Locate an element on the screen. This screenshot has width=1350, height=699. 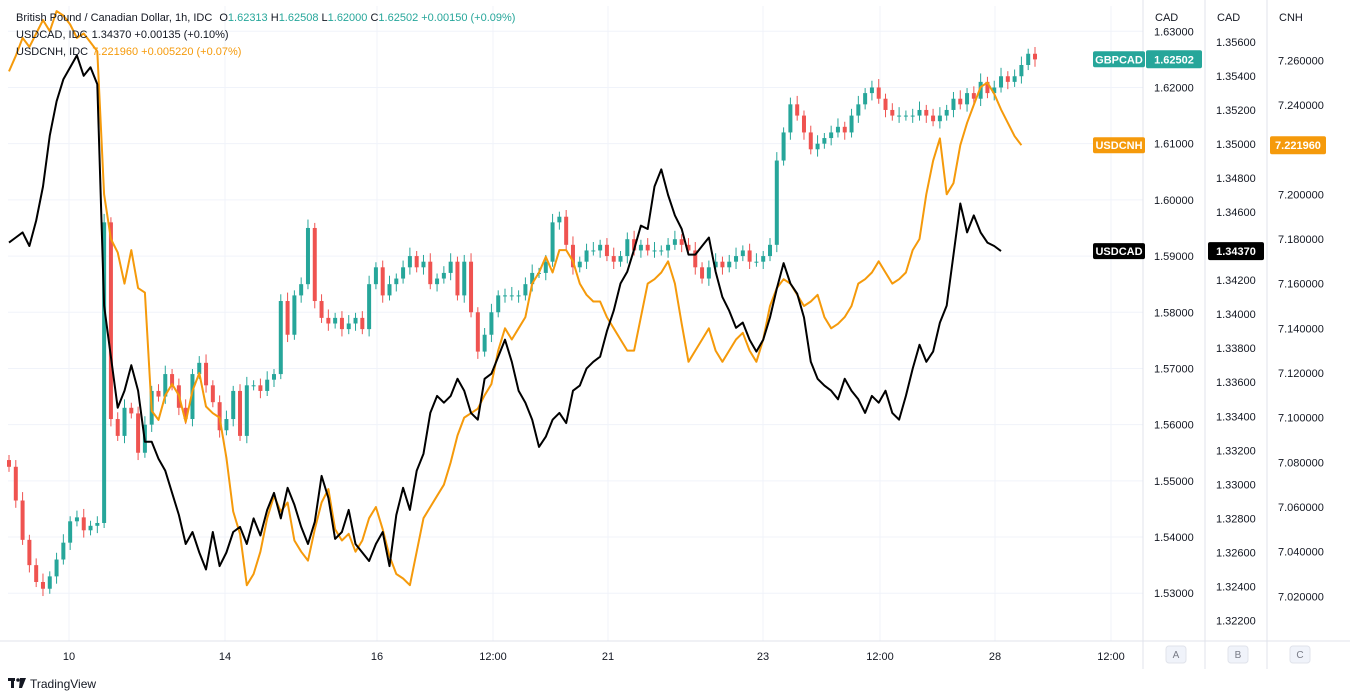
legend-usdcnh-value: 7.221960 is located at coordinates (115, 52).